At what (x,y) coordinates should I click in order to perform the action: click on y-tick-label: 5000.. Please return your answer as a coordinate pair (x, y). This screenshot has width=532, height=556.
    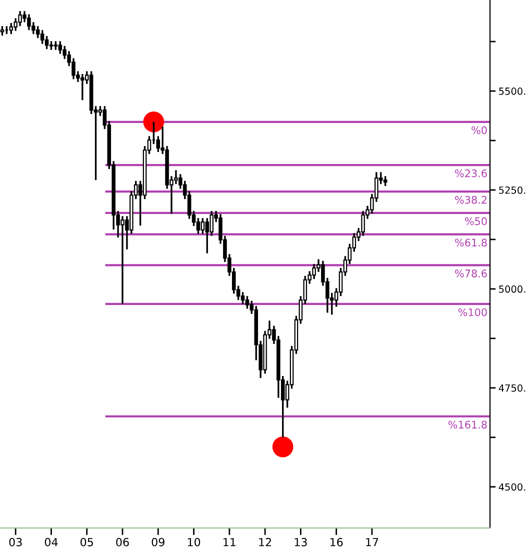
    Looking at the image, I should click on (512, 289).